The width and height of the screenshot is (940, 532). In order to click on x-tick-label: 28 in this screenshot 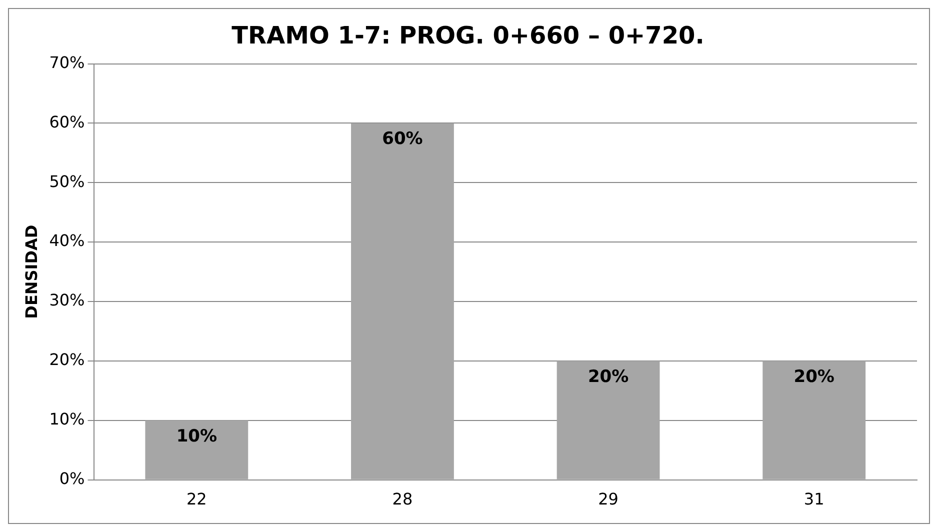, I will do `click(402, 499)`.